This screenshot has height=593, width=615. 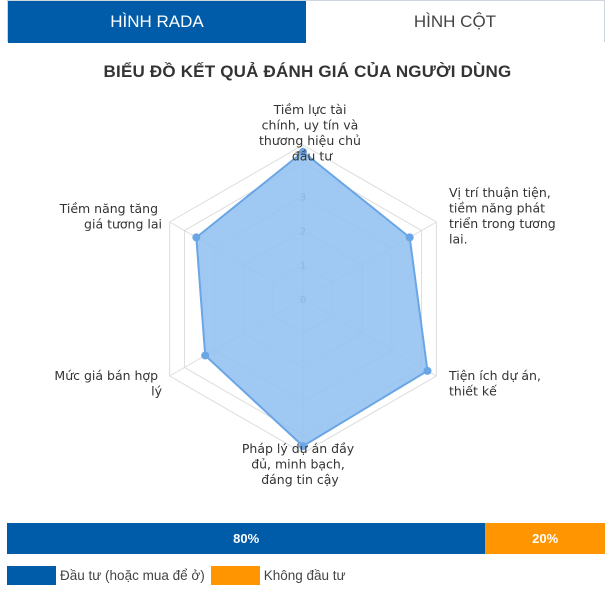 I want to click on legend: Đầu tư (hoặc mua để ở) Không đầu tư, so click(x=179, y=575).